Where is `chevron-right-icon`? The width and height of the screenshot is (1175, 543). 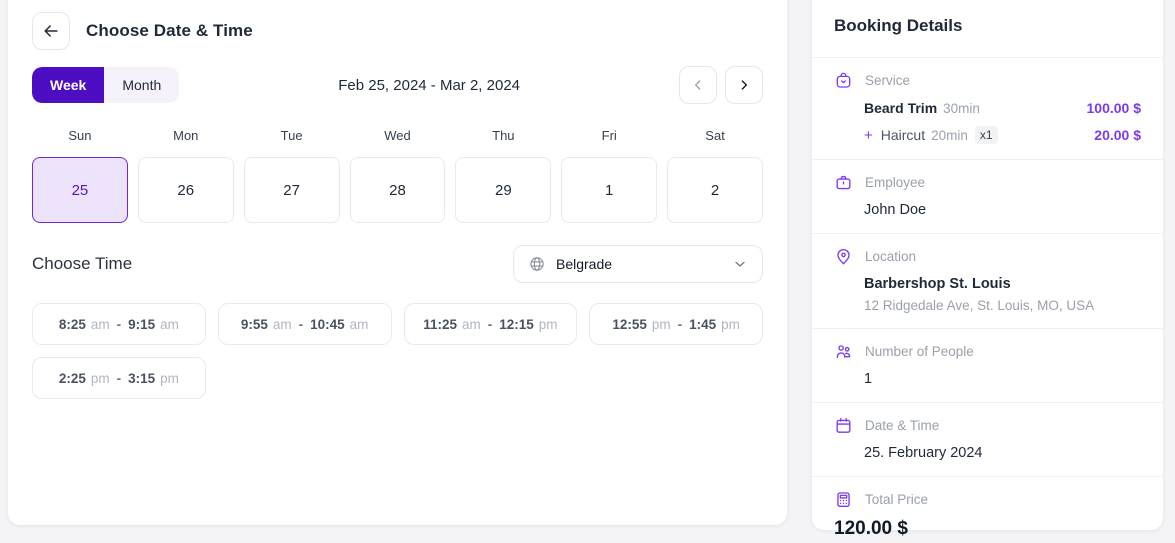 chevron-right-icon is located at coordinates (744, 85).